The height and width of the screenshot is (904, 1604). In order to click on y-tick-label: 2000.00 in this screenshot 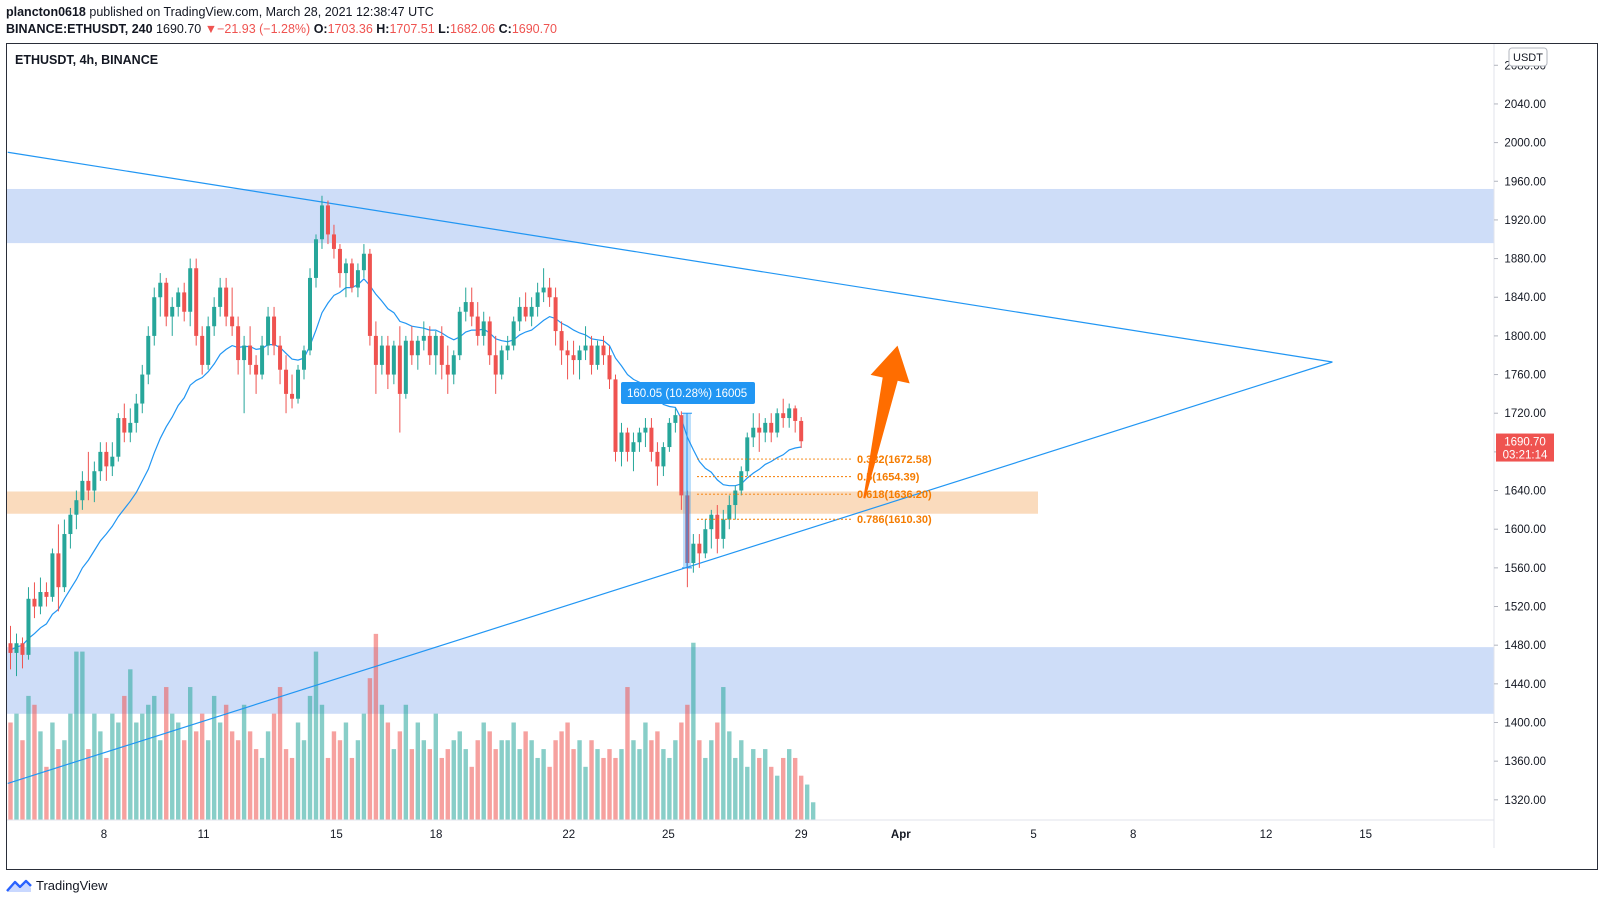, I will do `click(1525, 144)`.